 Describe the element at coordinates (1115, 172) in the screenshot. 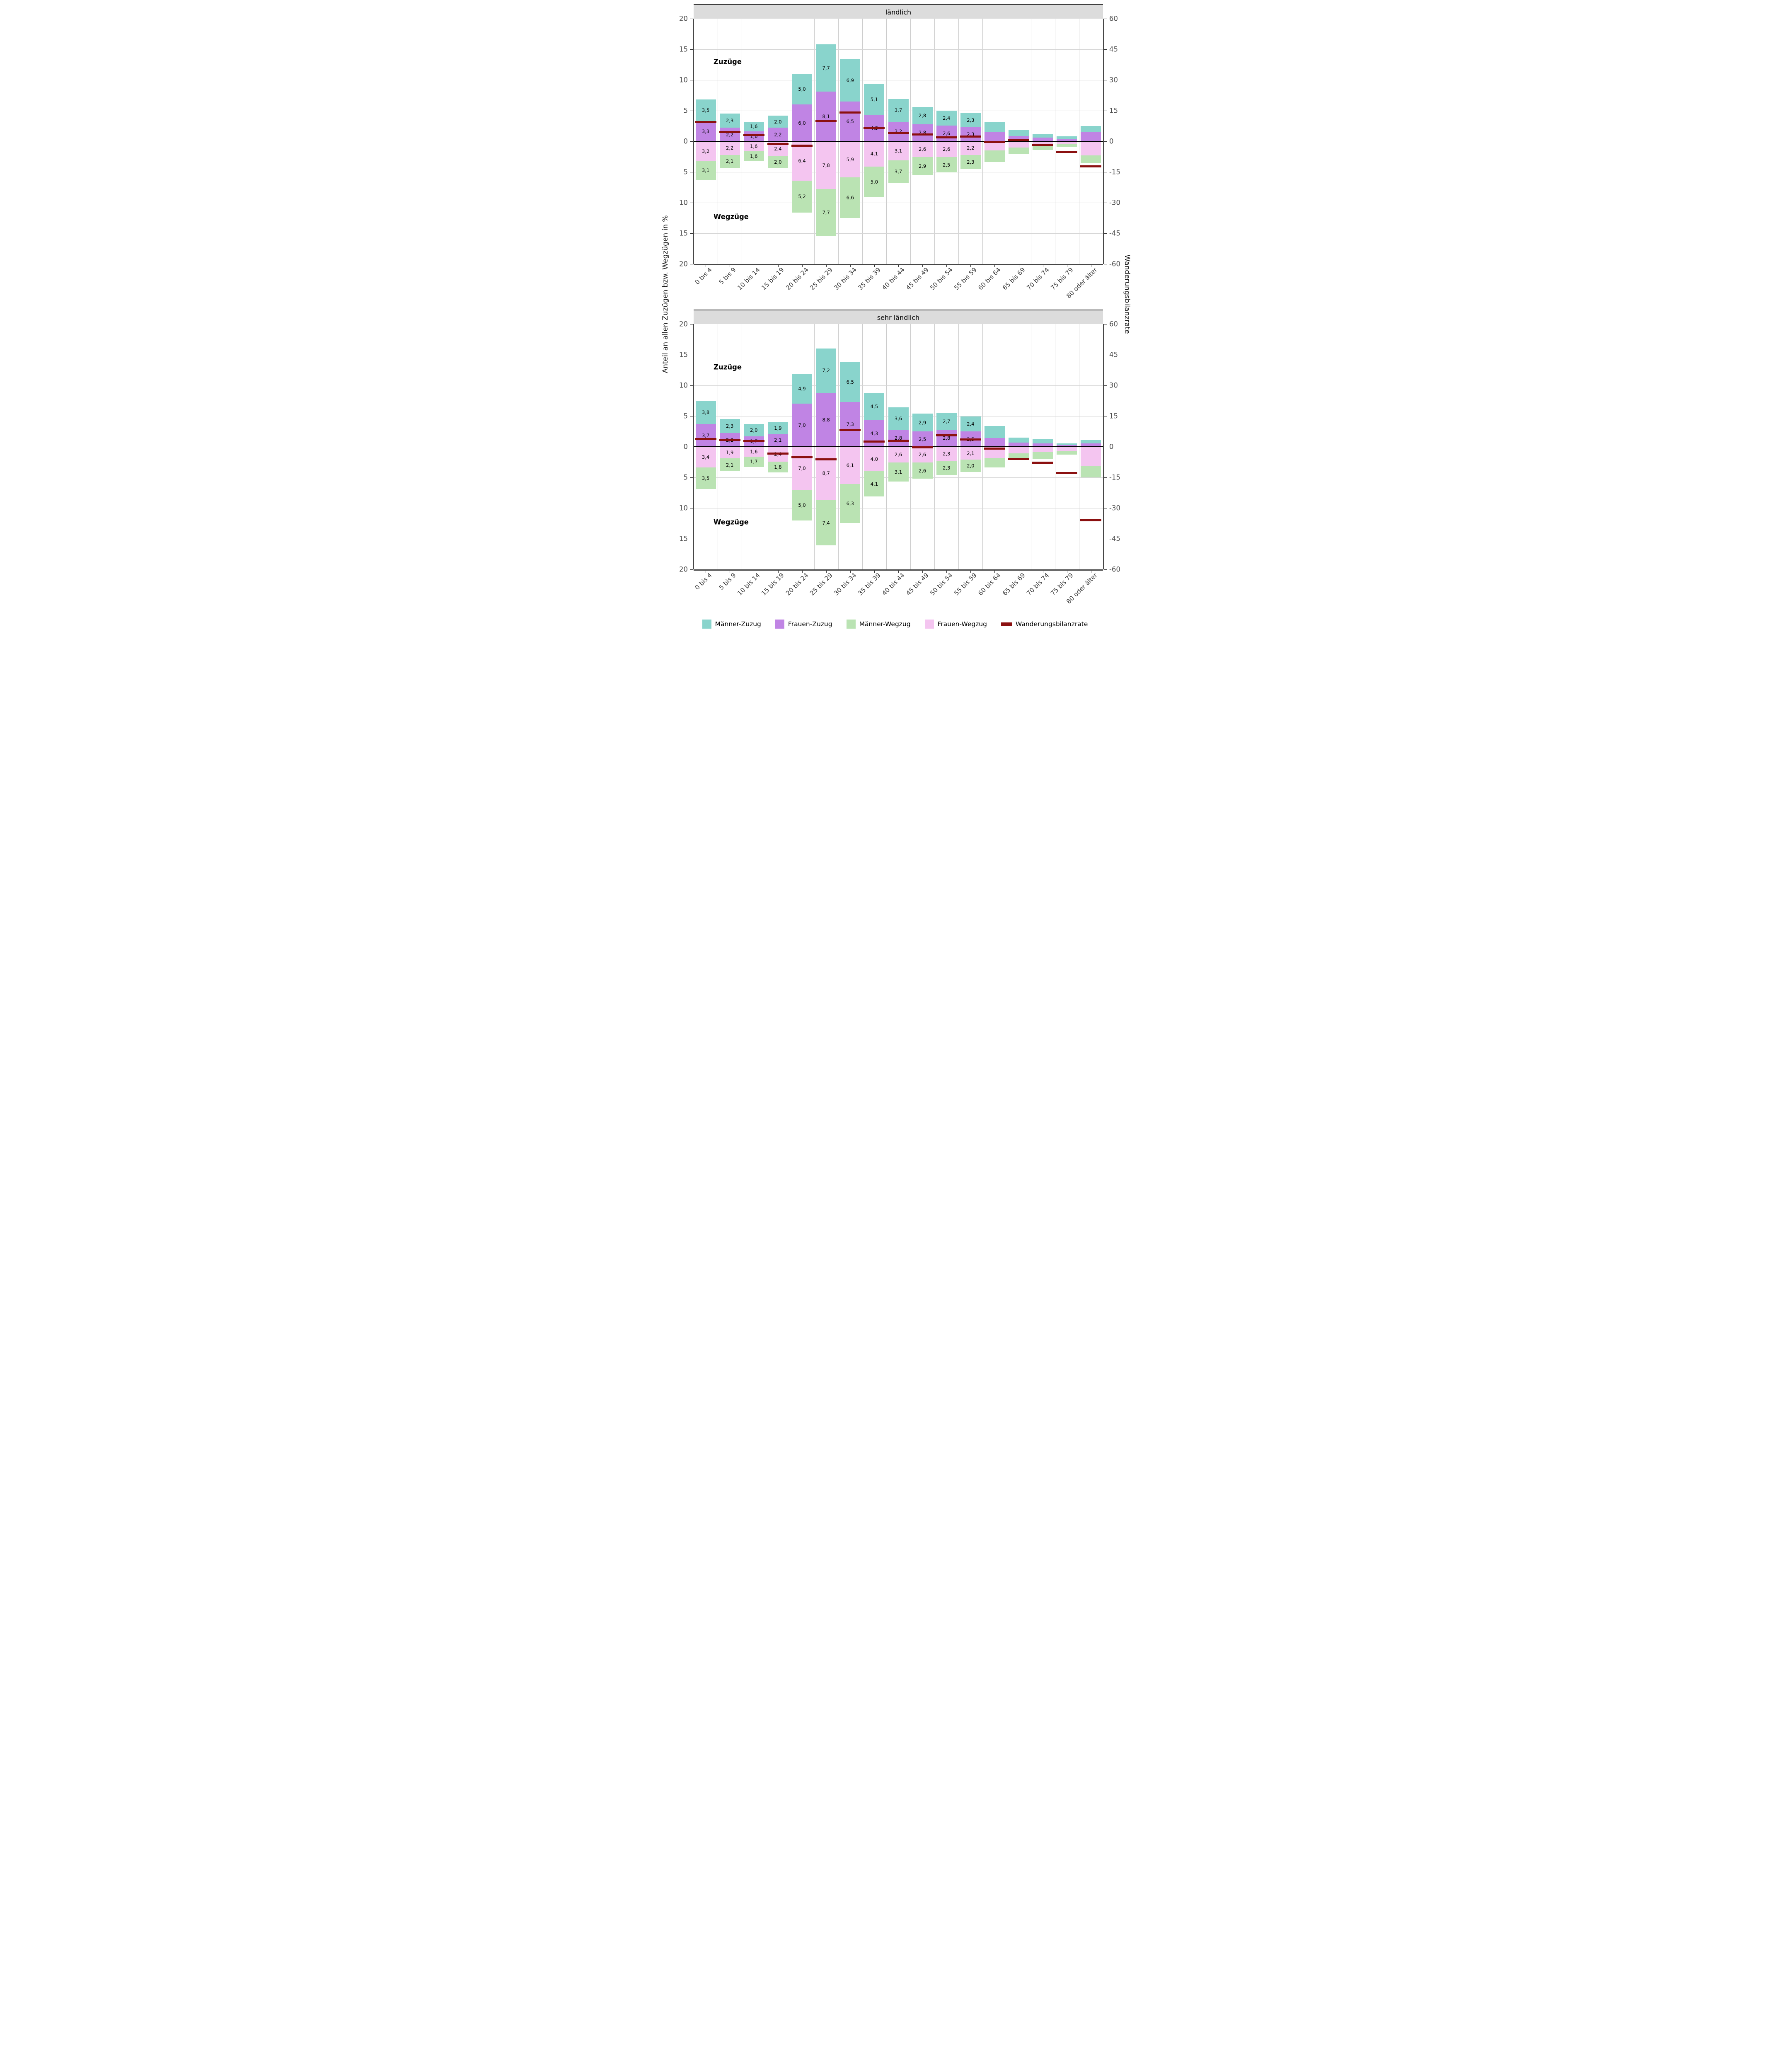

I see `right-axis-tick-label: -15` at that location.